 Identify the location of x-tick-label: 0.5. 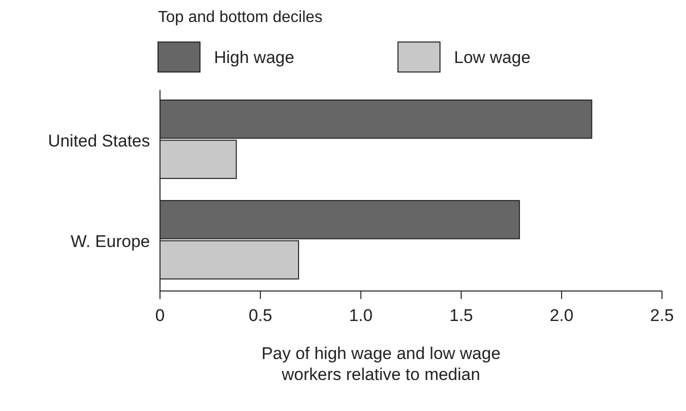
(260, 315).